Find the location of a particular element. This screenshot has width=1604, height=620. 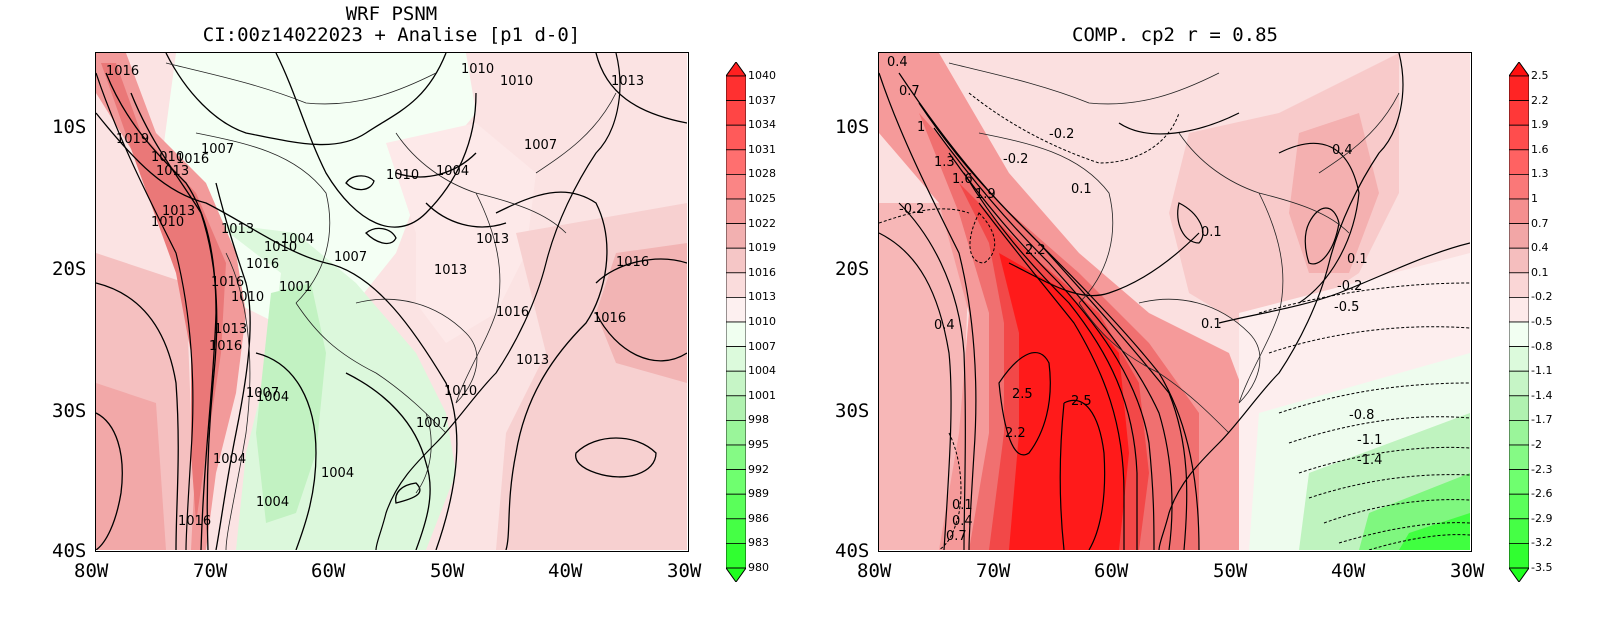

contour-label: 1.3 is located at coordinates (944, 162).